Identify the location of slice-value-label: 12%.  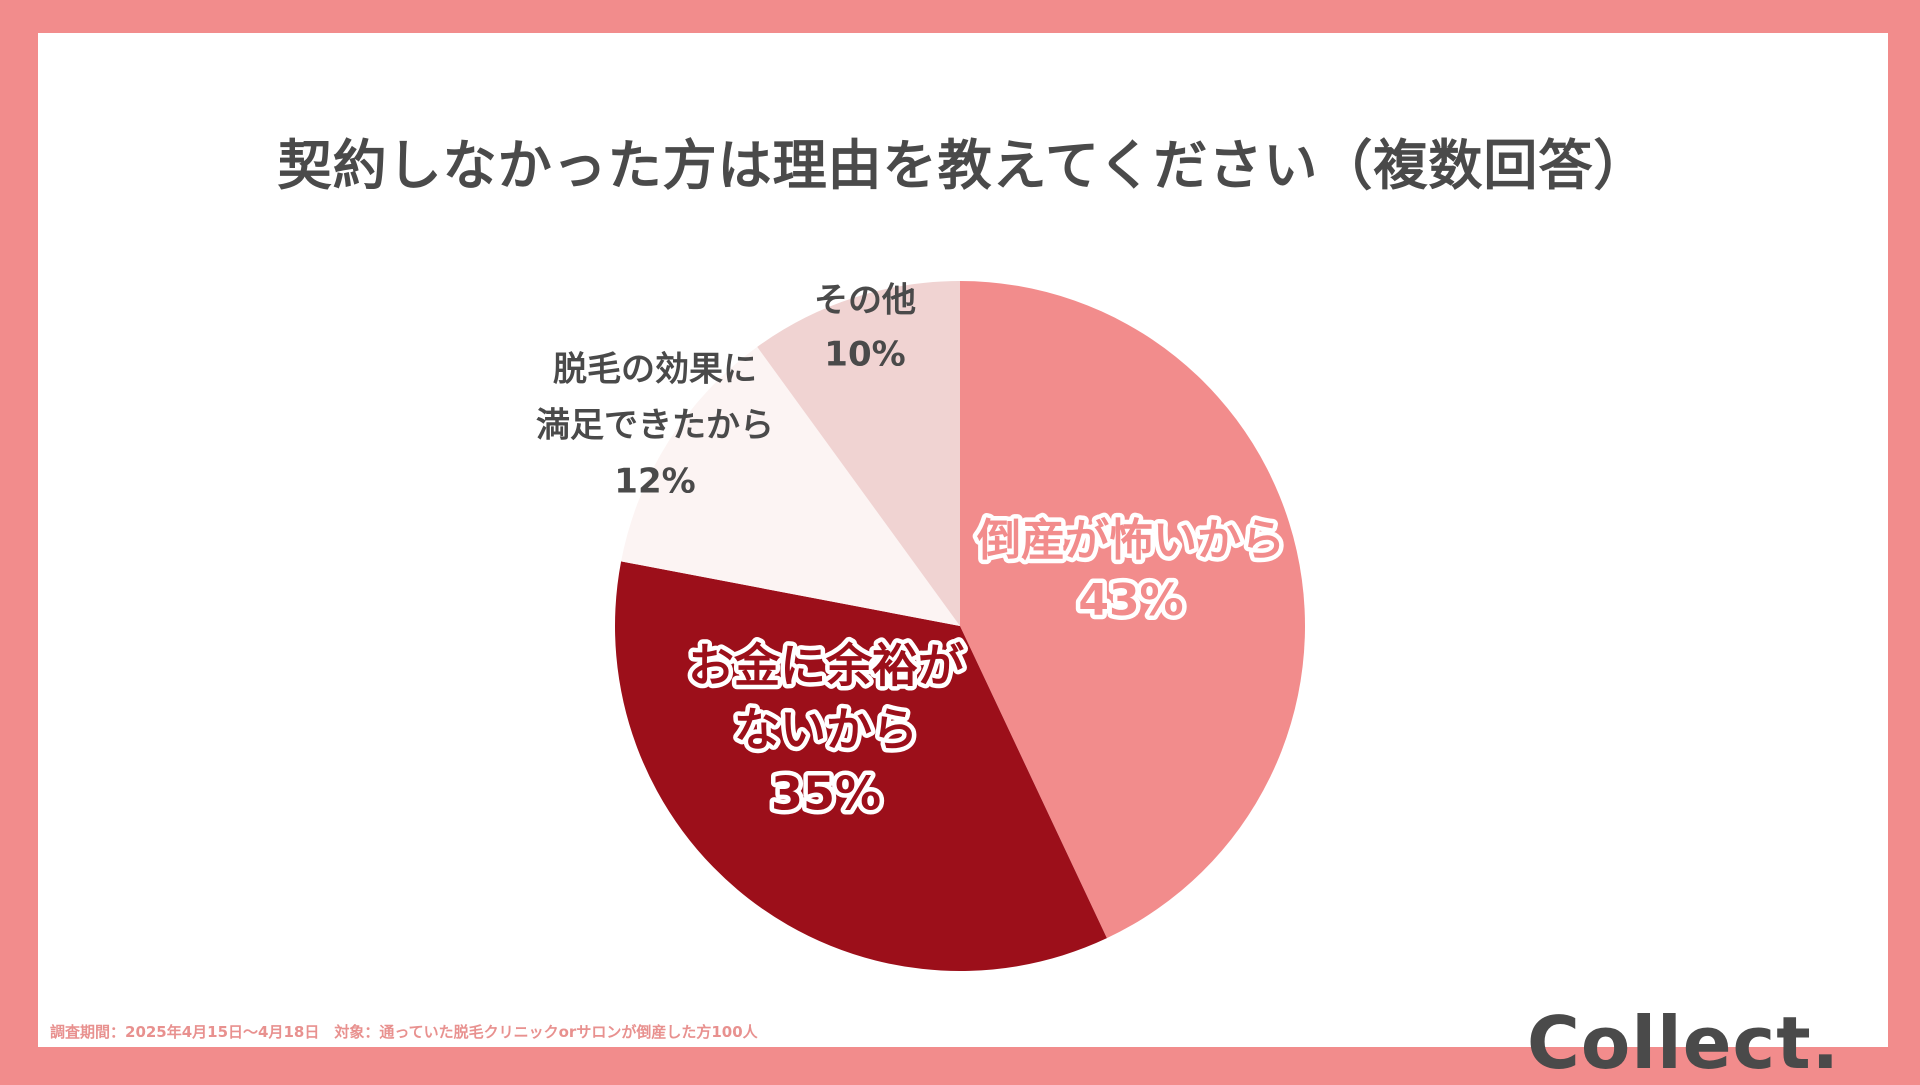
(654, 482).